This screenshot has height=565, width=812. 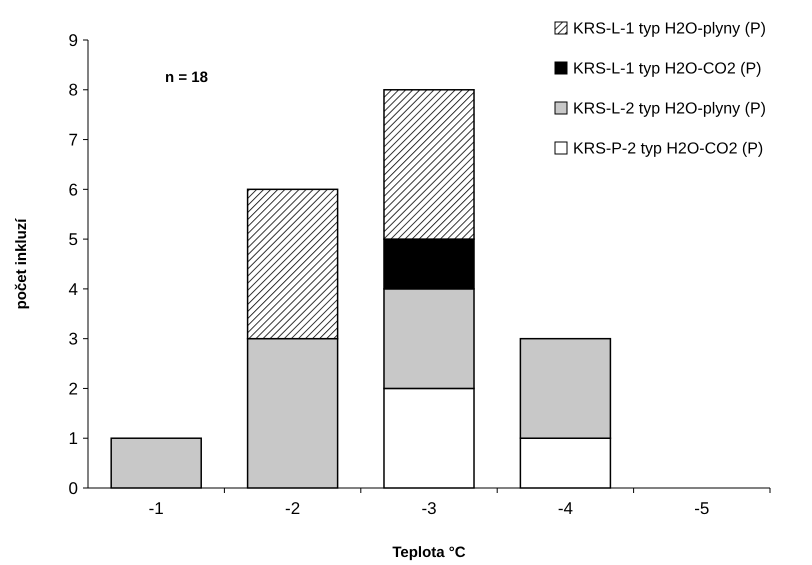 I want to click on y-tick-label: 7, so click(x=73, y=140).